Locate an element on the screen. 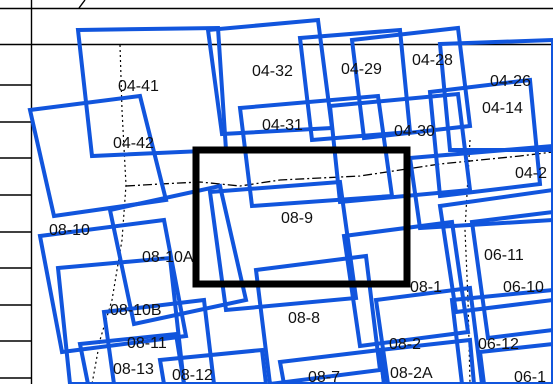  tile-label: 04-32 is located at coordinates (272, 71).